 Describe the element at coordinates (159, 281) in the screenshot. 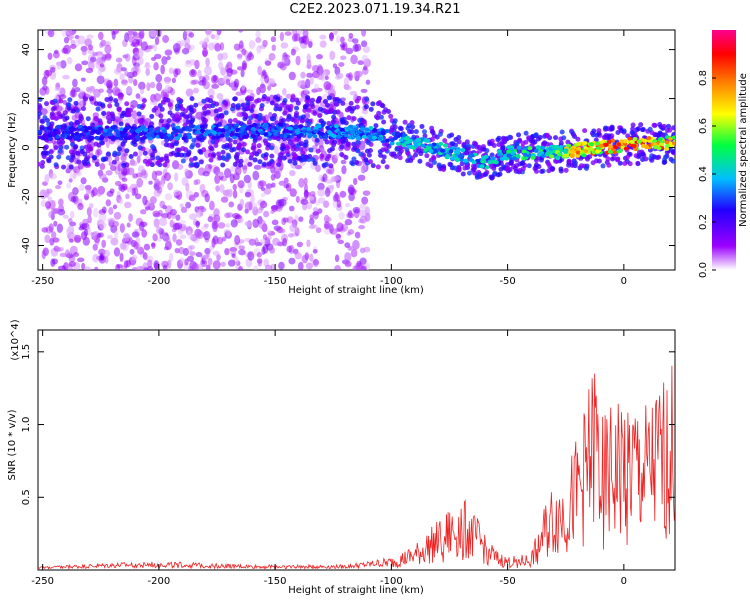

I see `x-tick-label: -200` at that location.